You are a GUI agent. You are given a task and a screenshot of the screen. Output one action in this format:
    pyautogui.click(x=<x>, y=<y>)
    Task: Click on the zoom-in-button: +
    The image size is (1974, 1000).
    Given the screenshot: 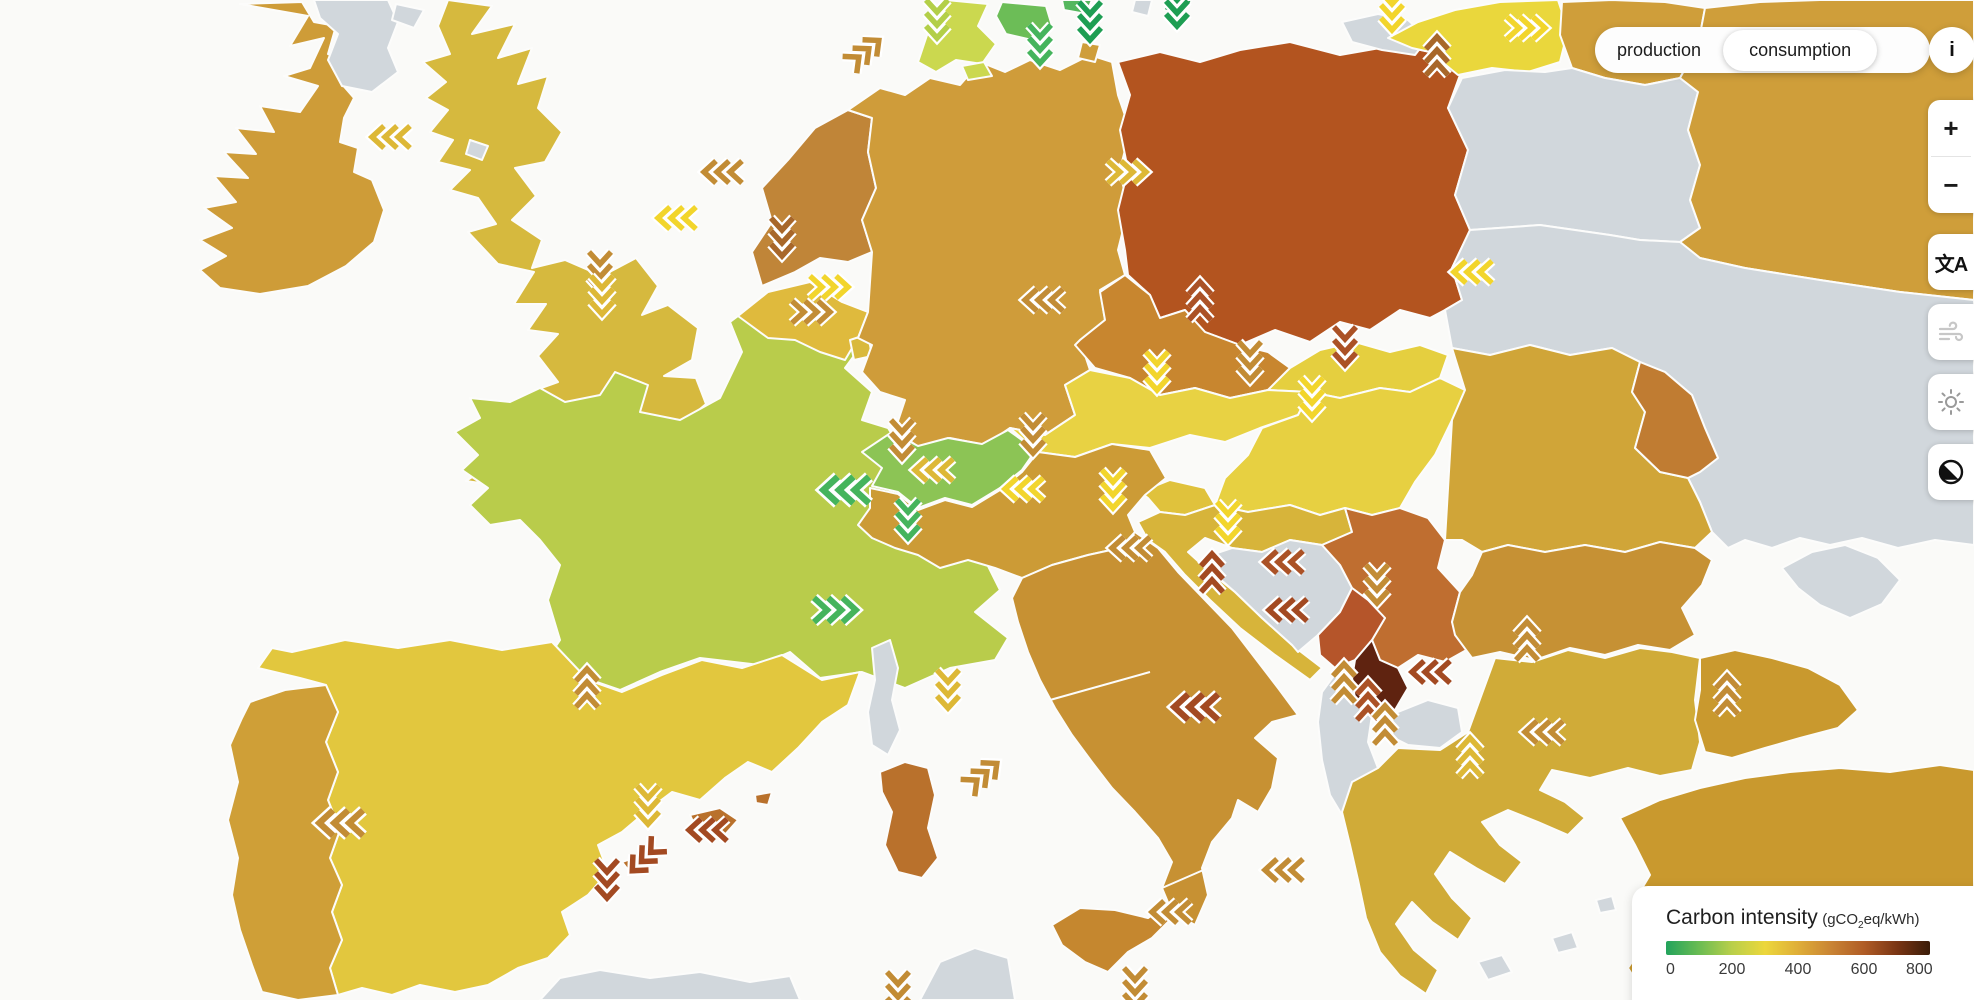 What is the action you would take?
    pyautogui.click(x=1951, y=128)
    